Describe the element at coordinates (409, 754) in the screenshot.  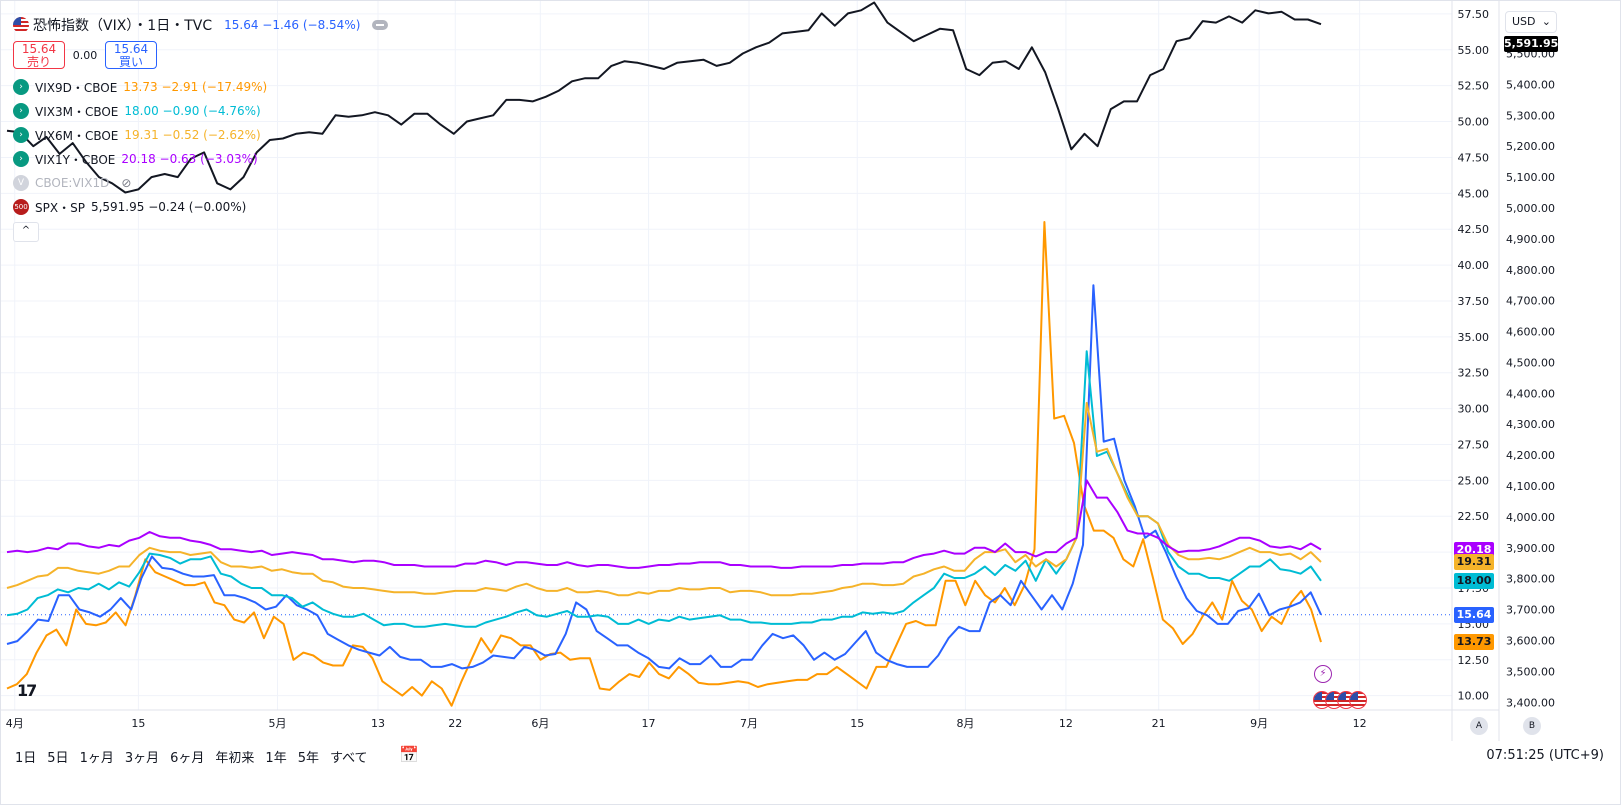
I see `calendar-icon: 📅` at that location.